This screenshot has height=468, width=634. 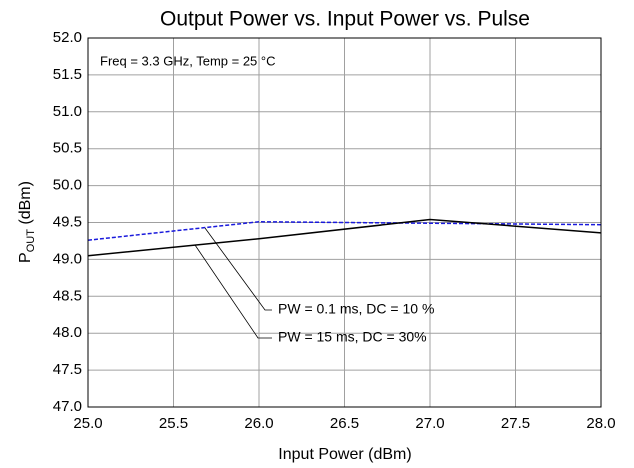 I want to click on y-label-rest: (dBm), so click(x=25, y=205).